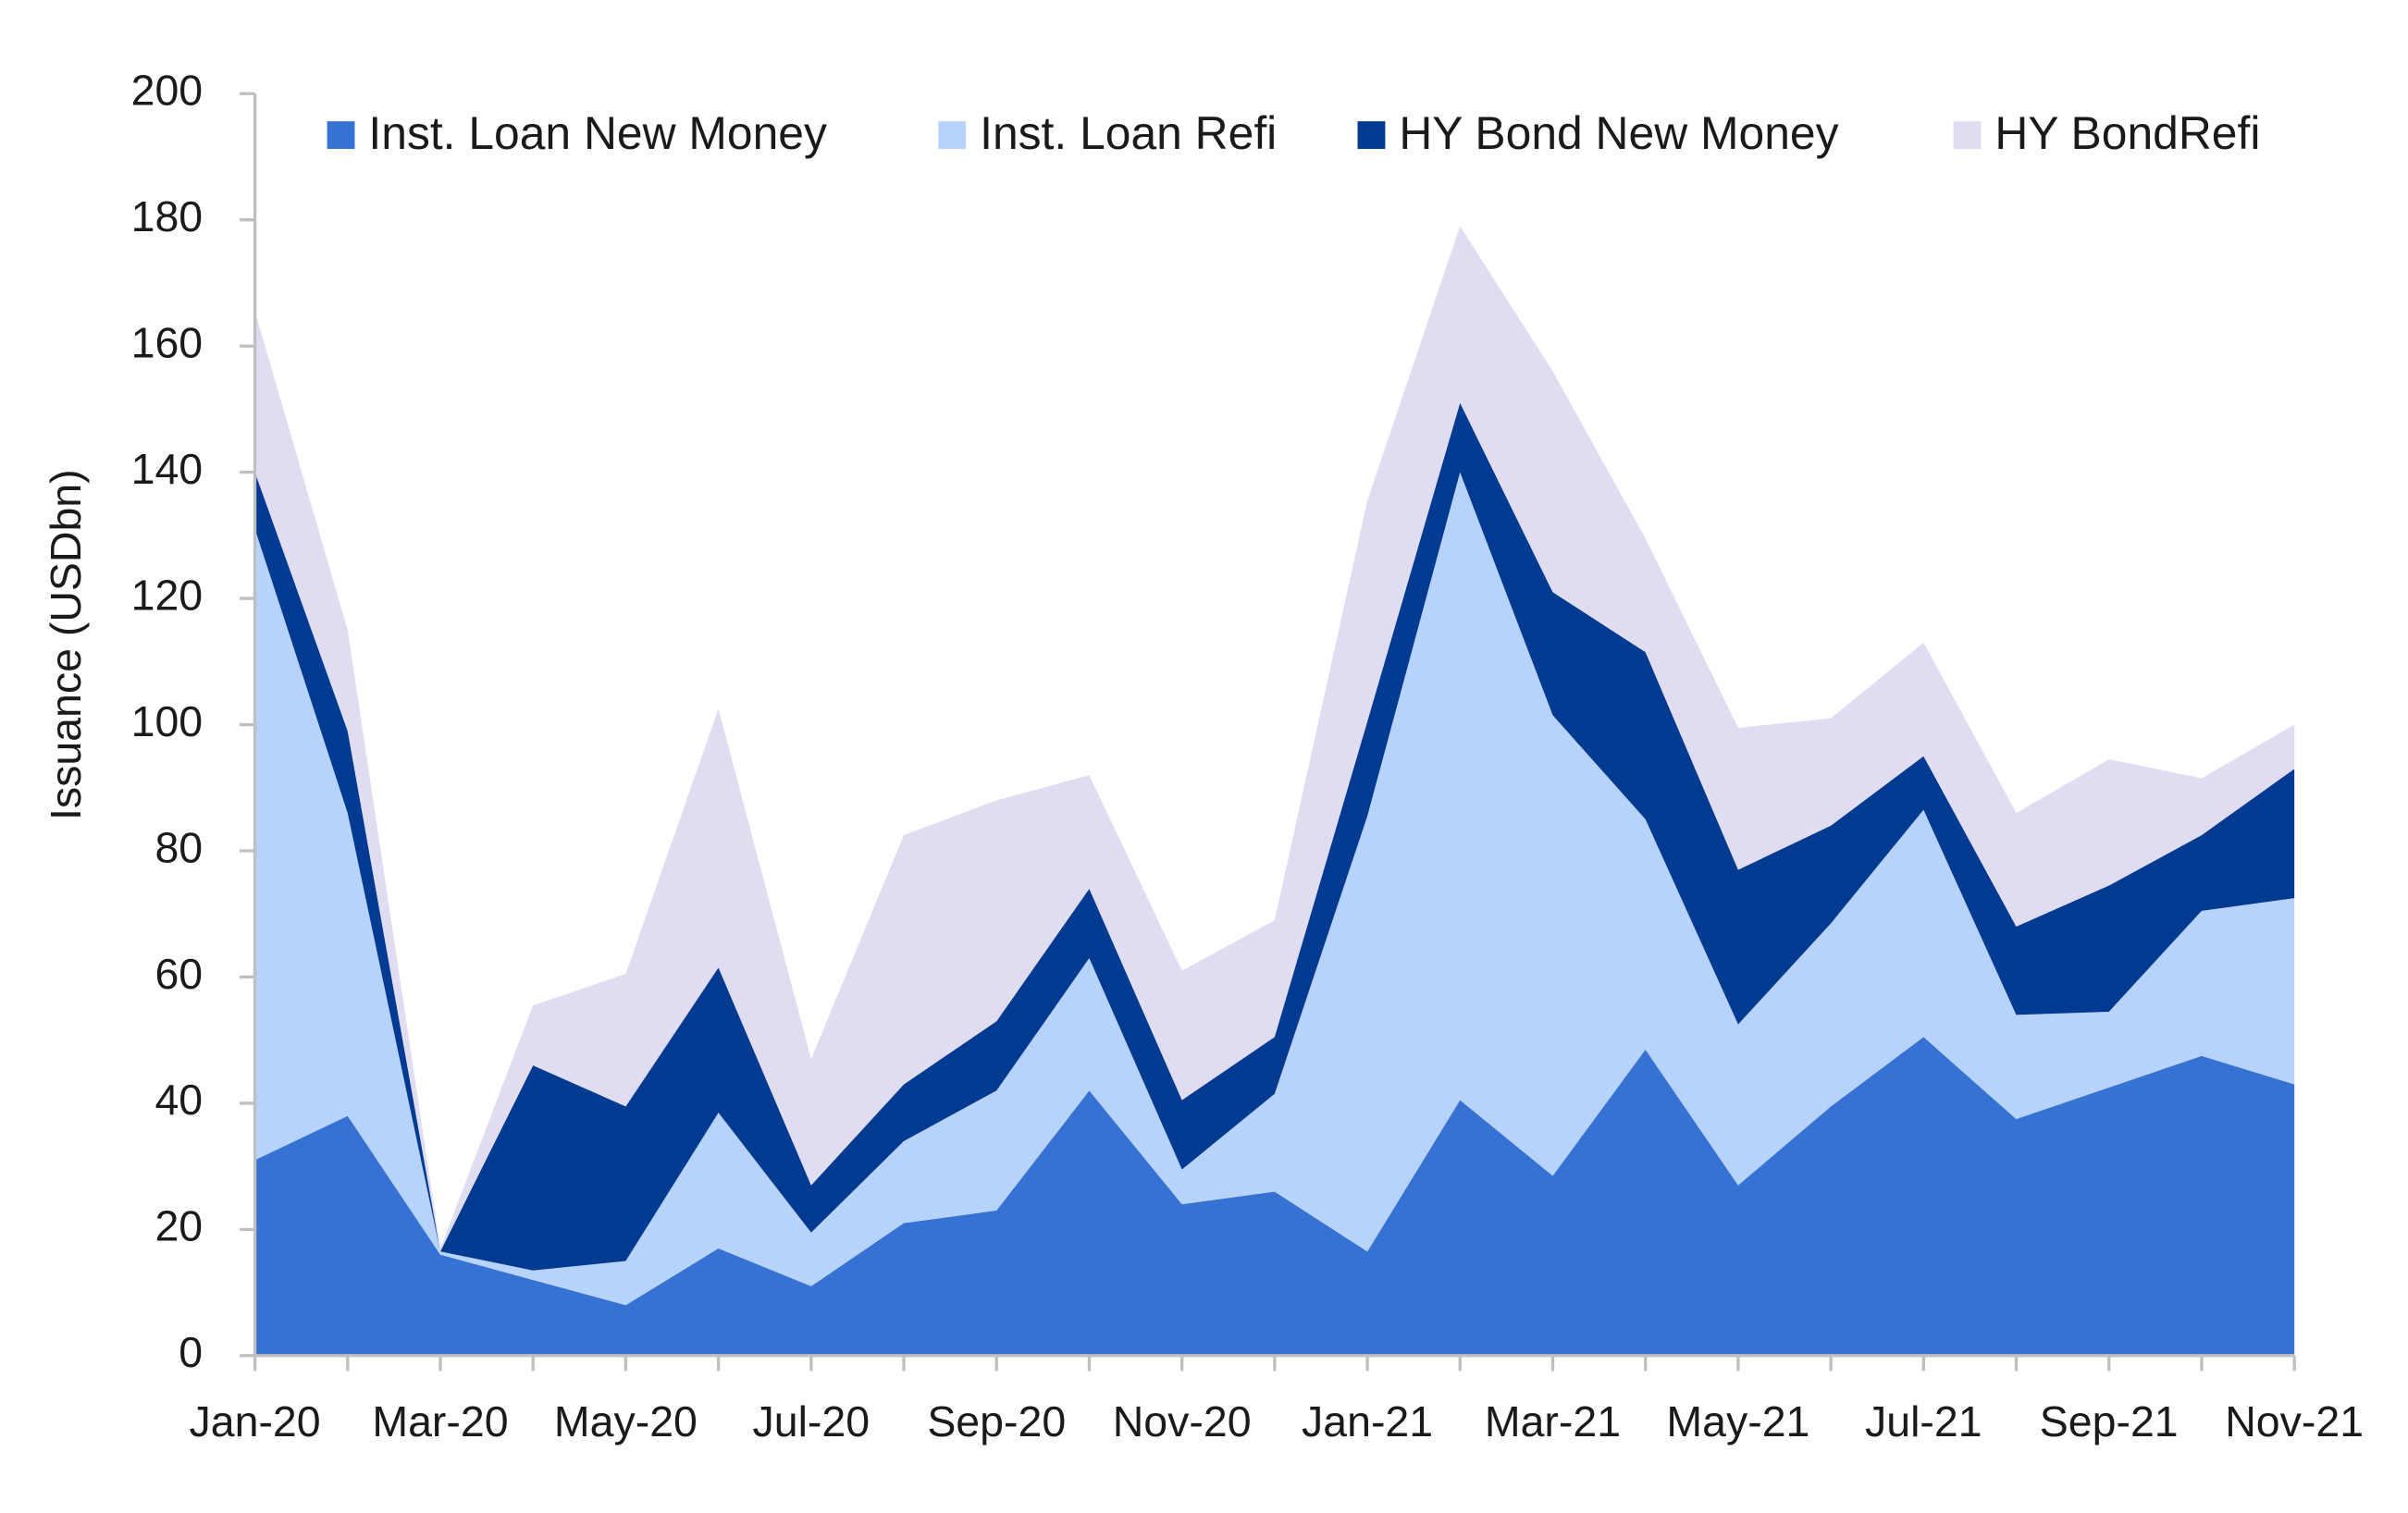 This screenshot has height=1513, width=2408. I want to click on y-tick-label: 0, so click(191, 1352).